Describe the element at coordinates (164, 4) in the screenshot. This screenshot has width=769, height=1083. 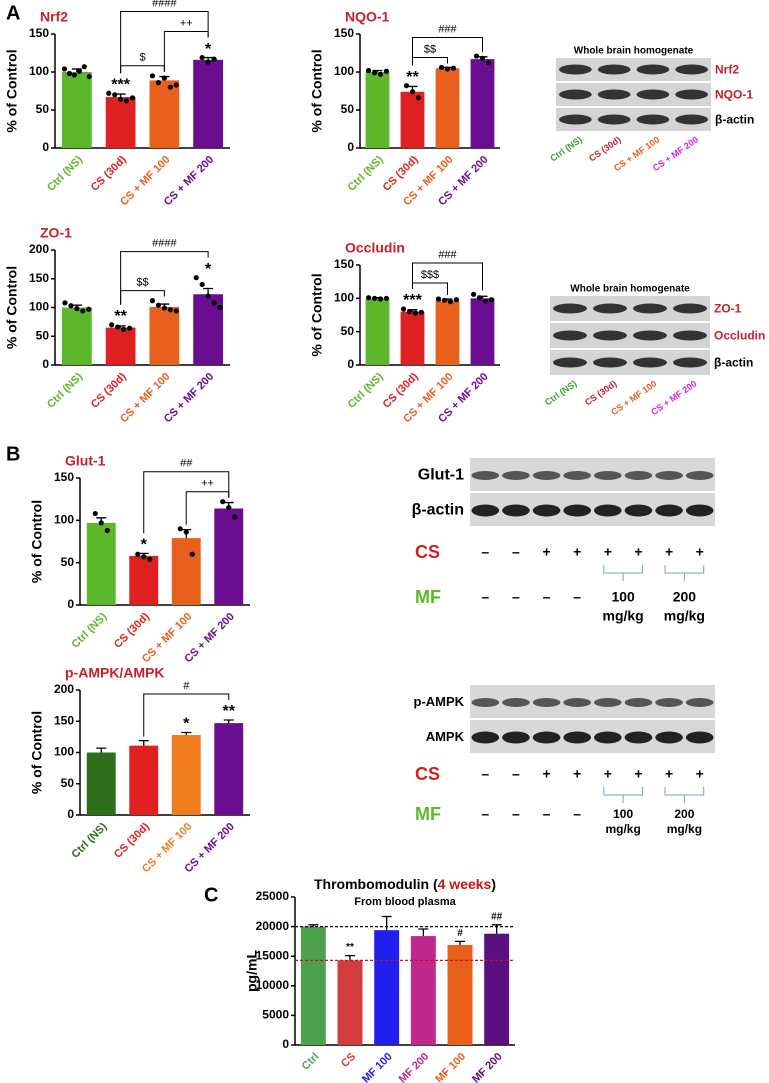
I see `bracket-label: ####` at that location.